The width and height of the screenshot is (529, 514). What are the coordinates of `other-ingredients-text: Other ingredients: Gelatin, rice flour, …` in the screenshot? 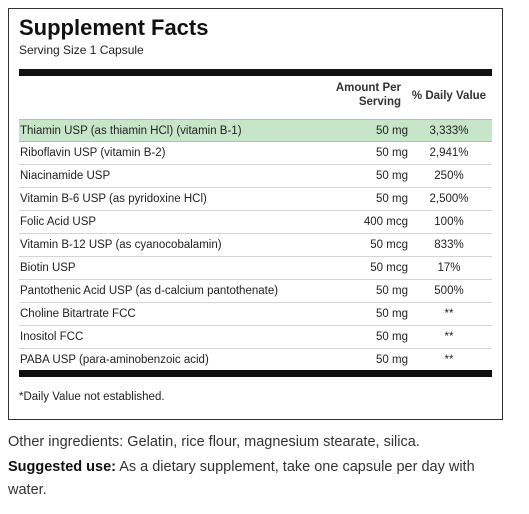 It's located at (214, 442).